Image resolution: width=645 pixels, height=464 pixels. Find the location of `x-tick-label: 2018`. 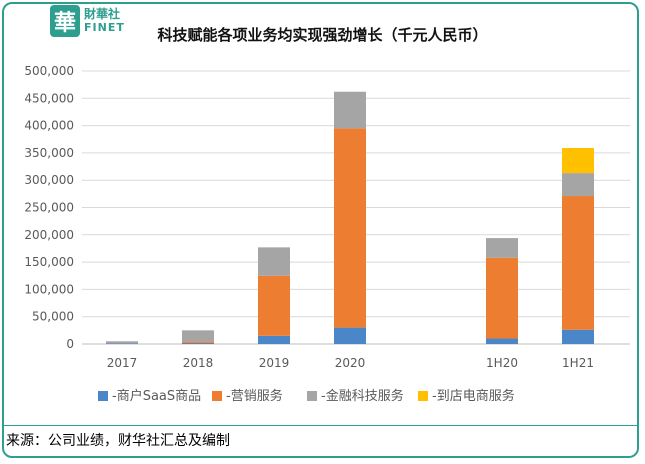

x-tick-label: 2018 is located at coordinates (198, 363).